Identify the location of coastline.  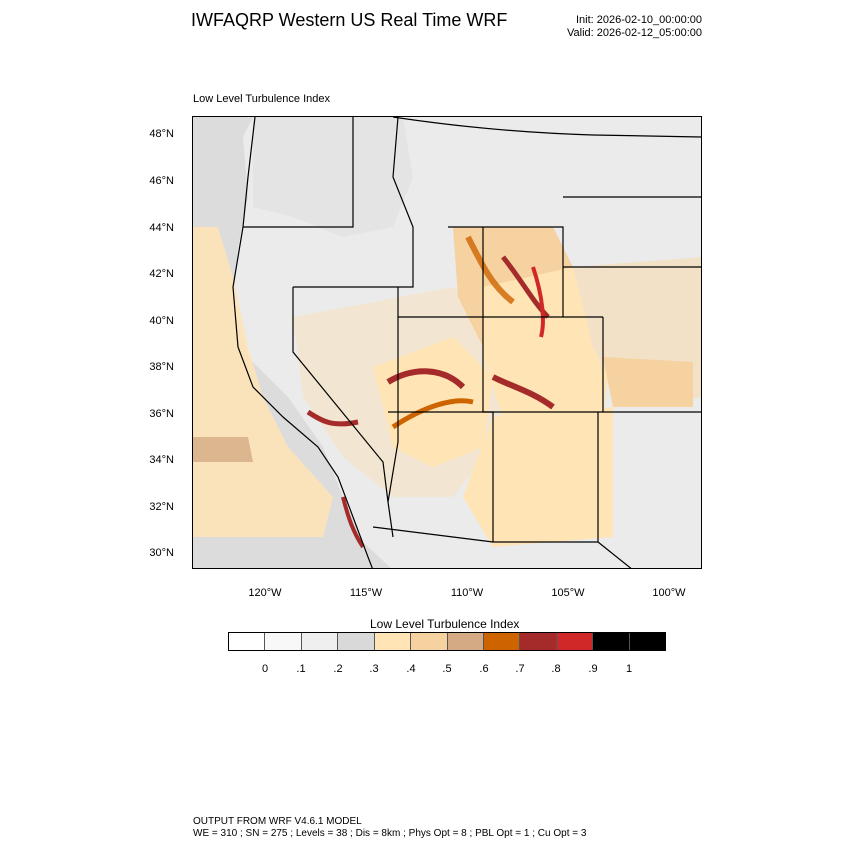
(302, 342).